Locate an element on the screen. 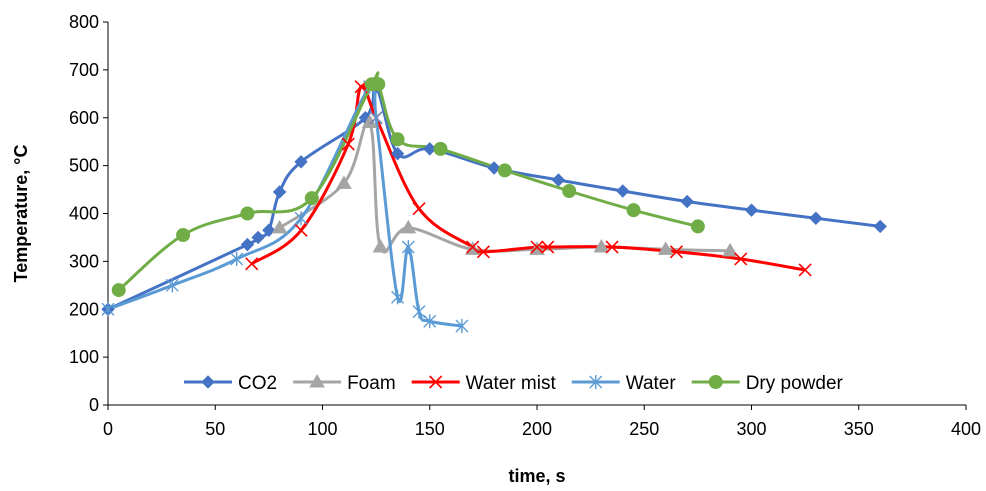  x-axis-title: time, s is located at coordinates (536, 476).